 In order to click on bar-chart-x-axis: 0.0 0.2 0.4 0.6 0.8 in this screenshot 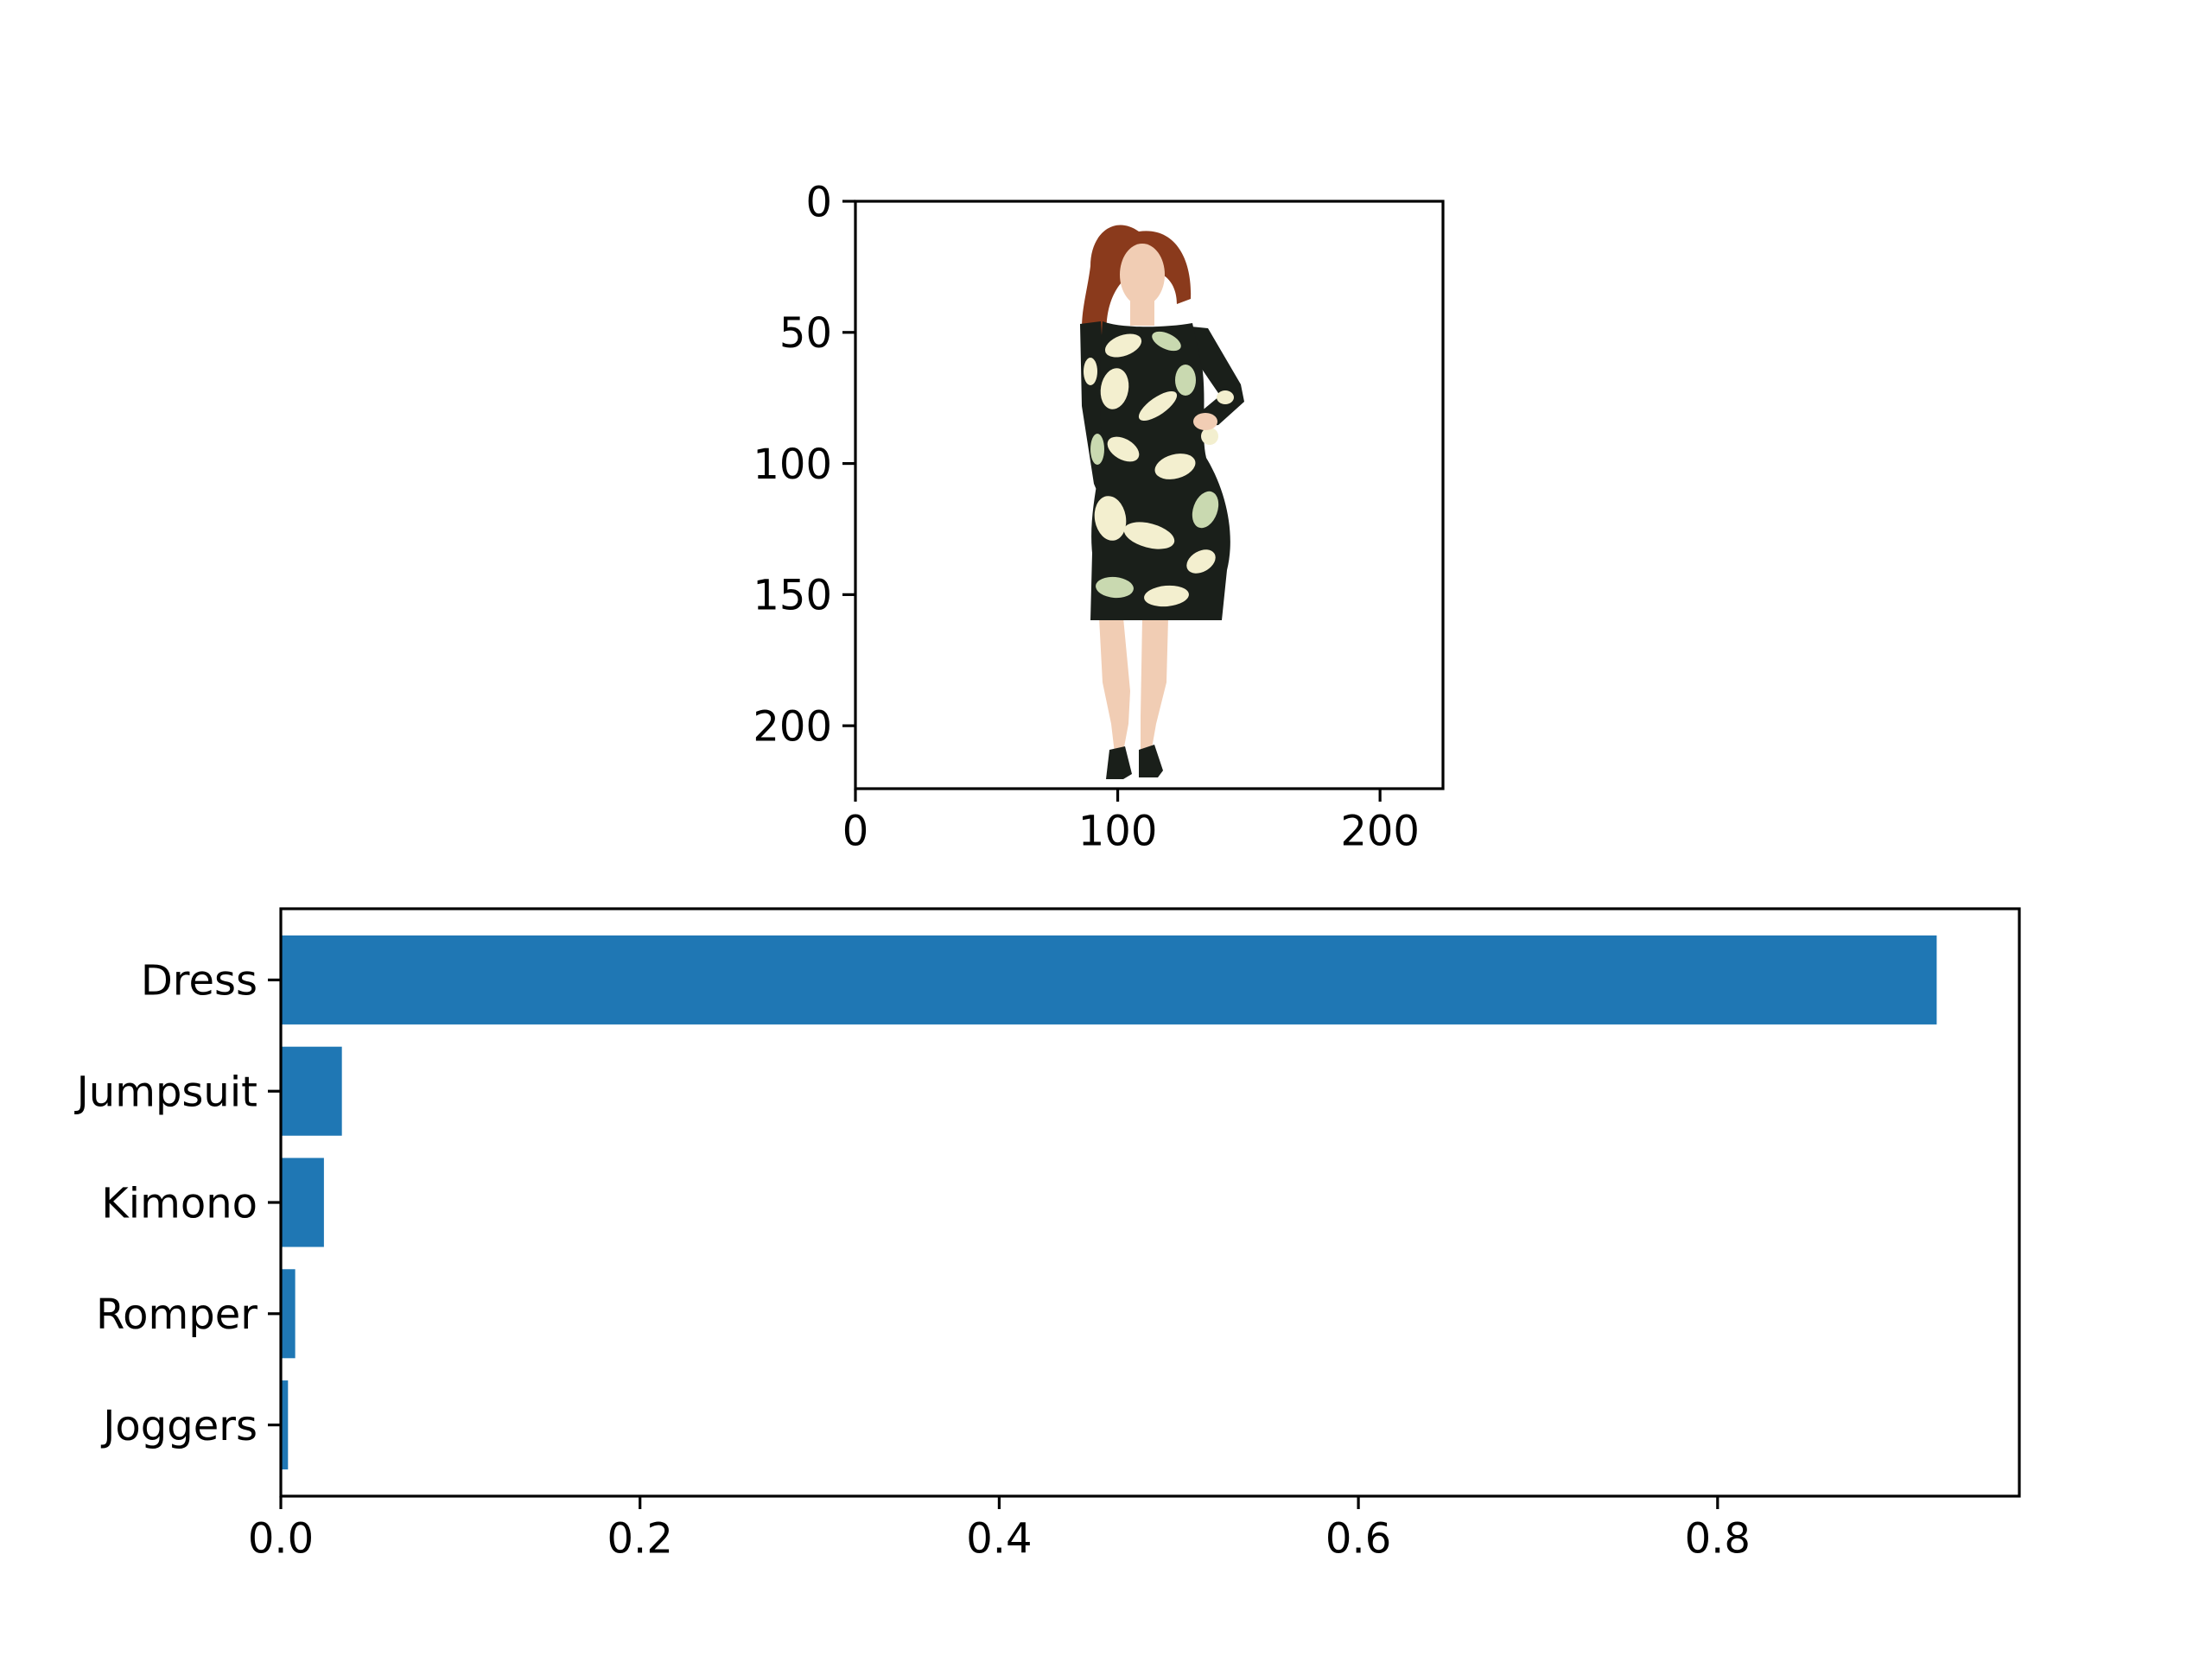, I will do `click(999, 1529)`.